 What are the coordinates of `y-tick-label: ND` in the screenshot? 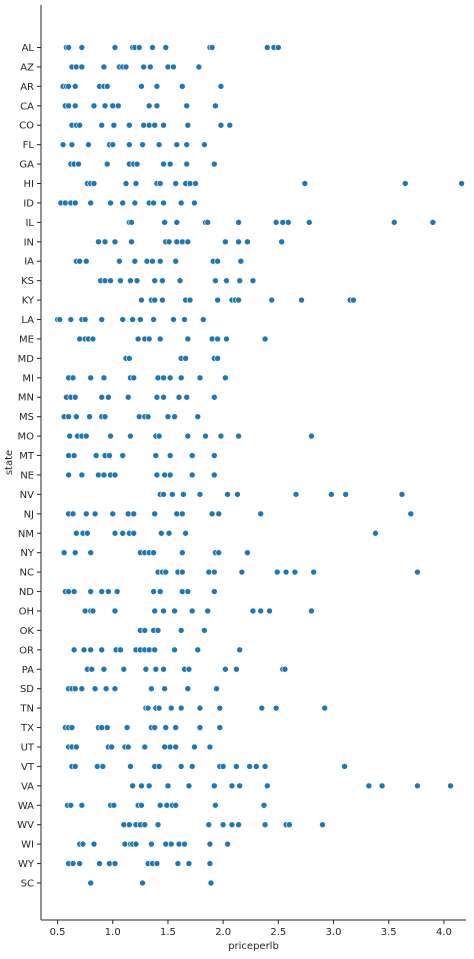 It's located at (26, 592).